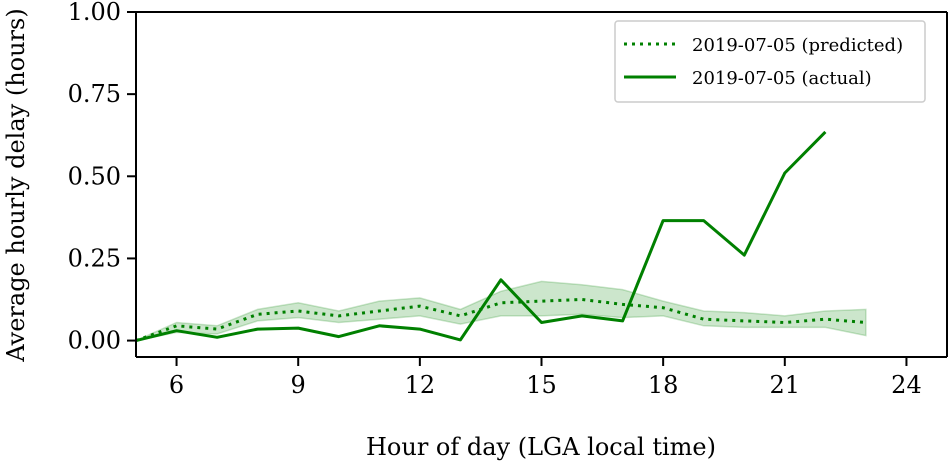 This screenshot has height=463, width=948. I want to click on legend-label-predicted: 2019-07-05 (predicted), so click(797, 45).